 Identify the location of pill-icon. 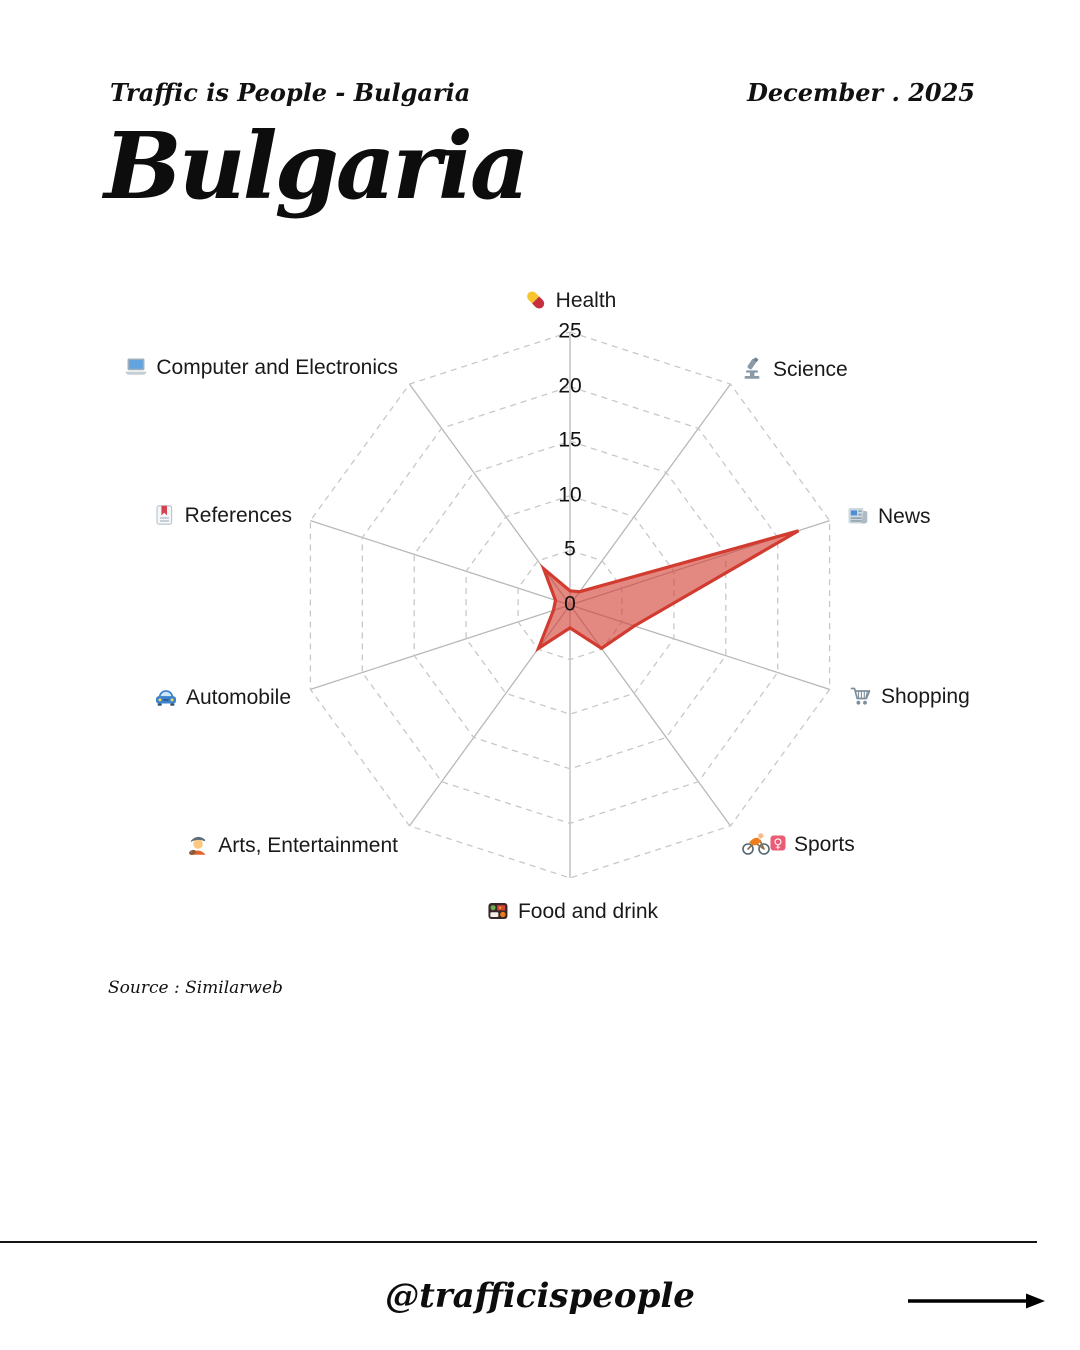
(536, 300).